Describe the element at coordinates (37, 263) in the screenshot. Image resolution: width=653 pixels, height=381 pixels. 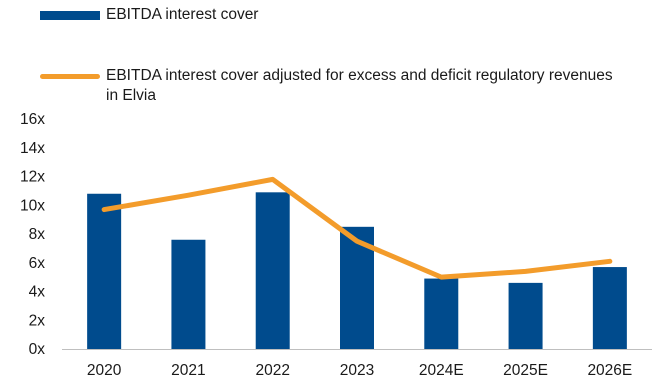
I see `y-tick-label: 6x` at that location.